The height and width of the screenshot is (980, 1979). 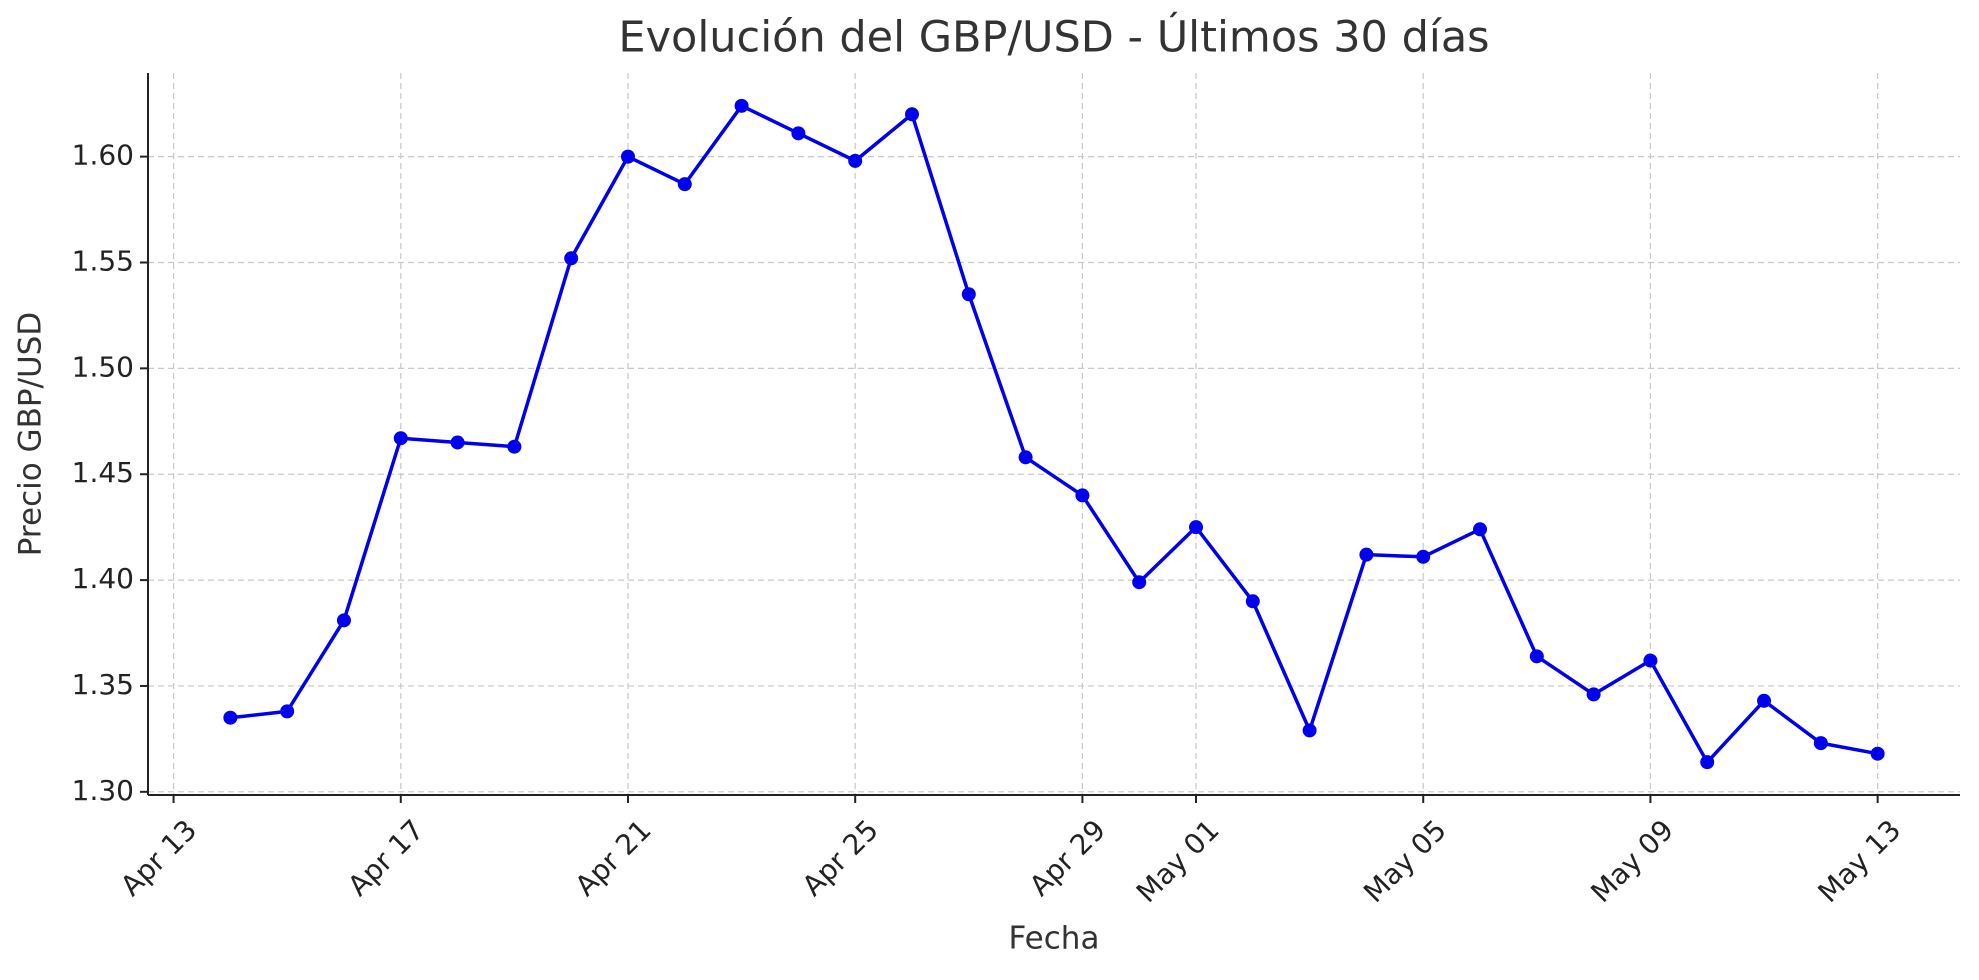 I want to click on x-tick-label: May 13, so click(x=1860, y=861).